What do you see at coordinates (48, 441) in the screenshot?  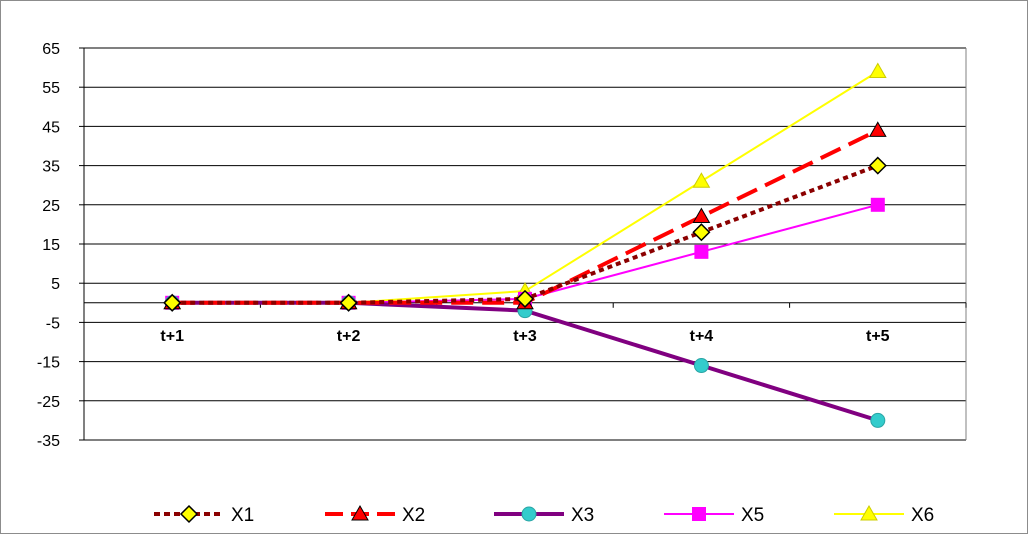 I see `y-tick-label: -35` at bounding box center [48, 441].